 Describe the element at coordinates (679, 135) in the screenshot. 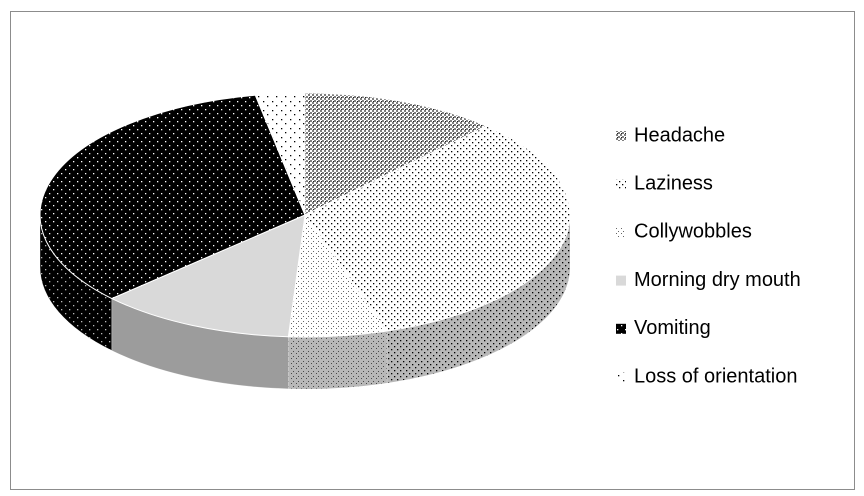

I see `legend-label: Headache` at that location.